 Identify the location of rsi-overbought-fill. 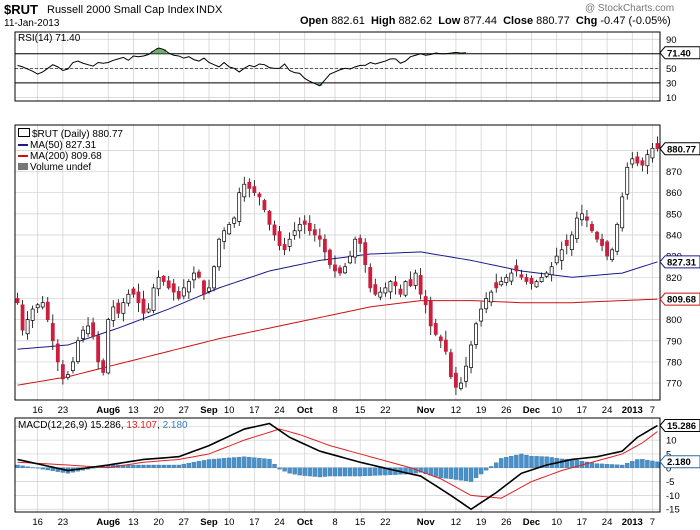
(310, 50).